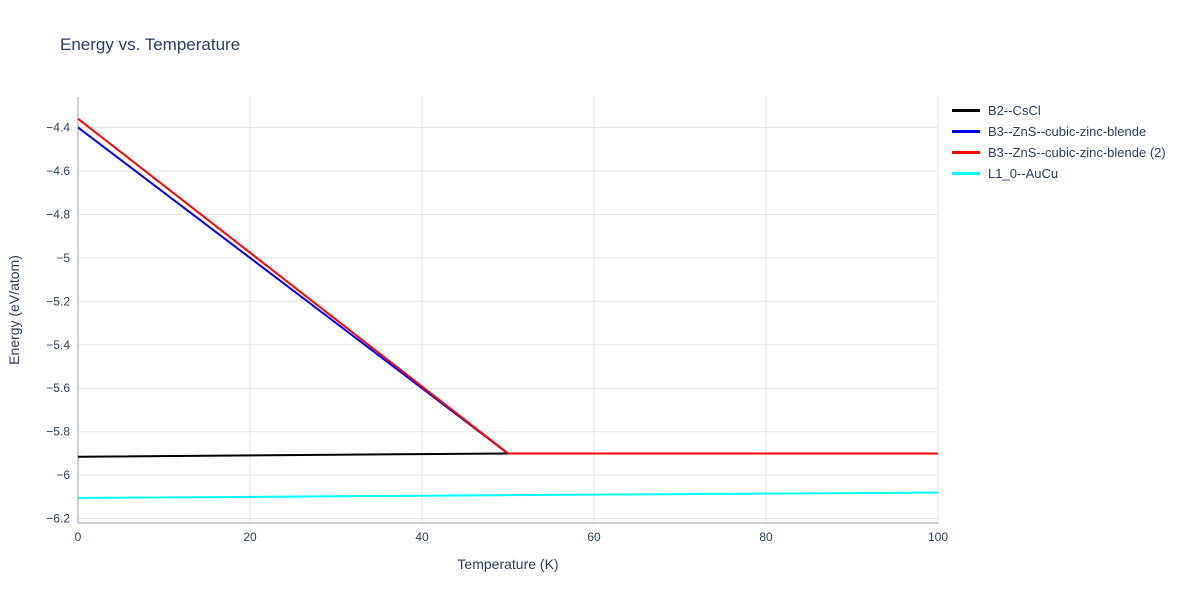  Describe the element at coordinates (250, 537) in the screenshot. I see `x-tick-label: 20` at that location.